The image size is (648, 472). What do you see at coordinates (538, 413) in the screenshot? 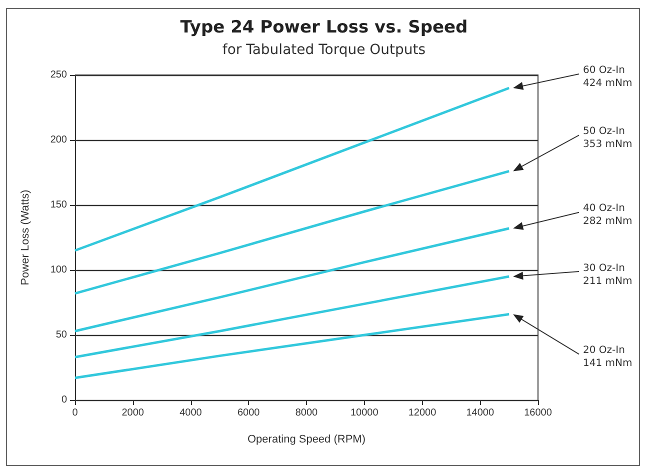
I see `x-tick-label: 16000` at bounding box center [538, 413].